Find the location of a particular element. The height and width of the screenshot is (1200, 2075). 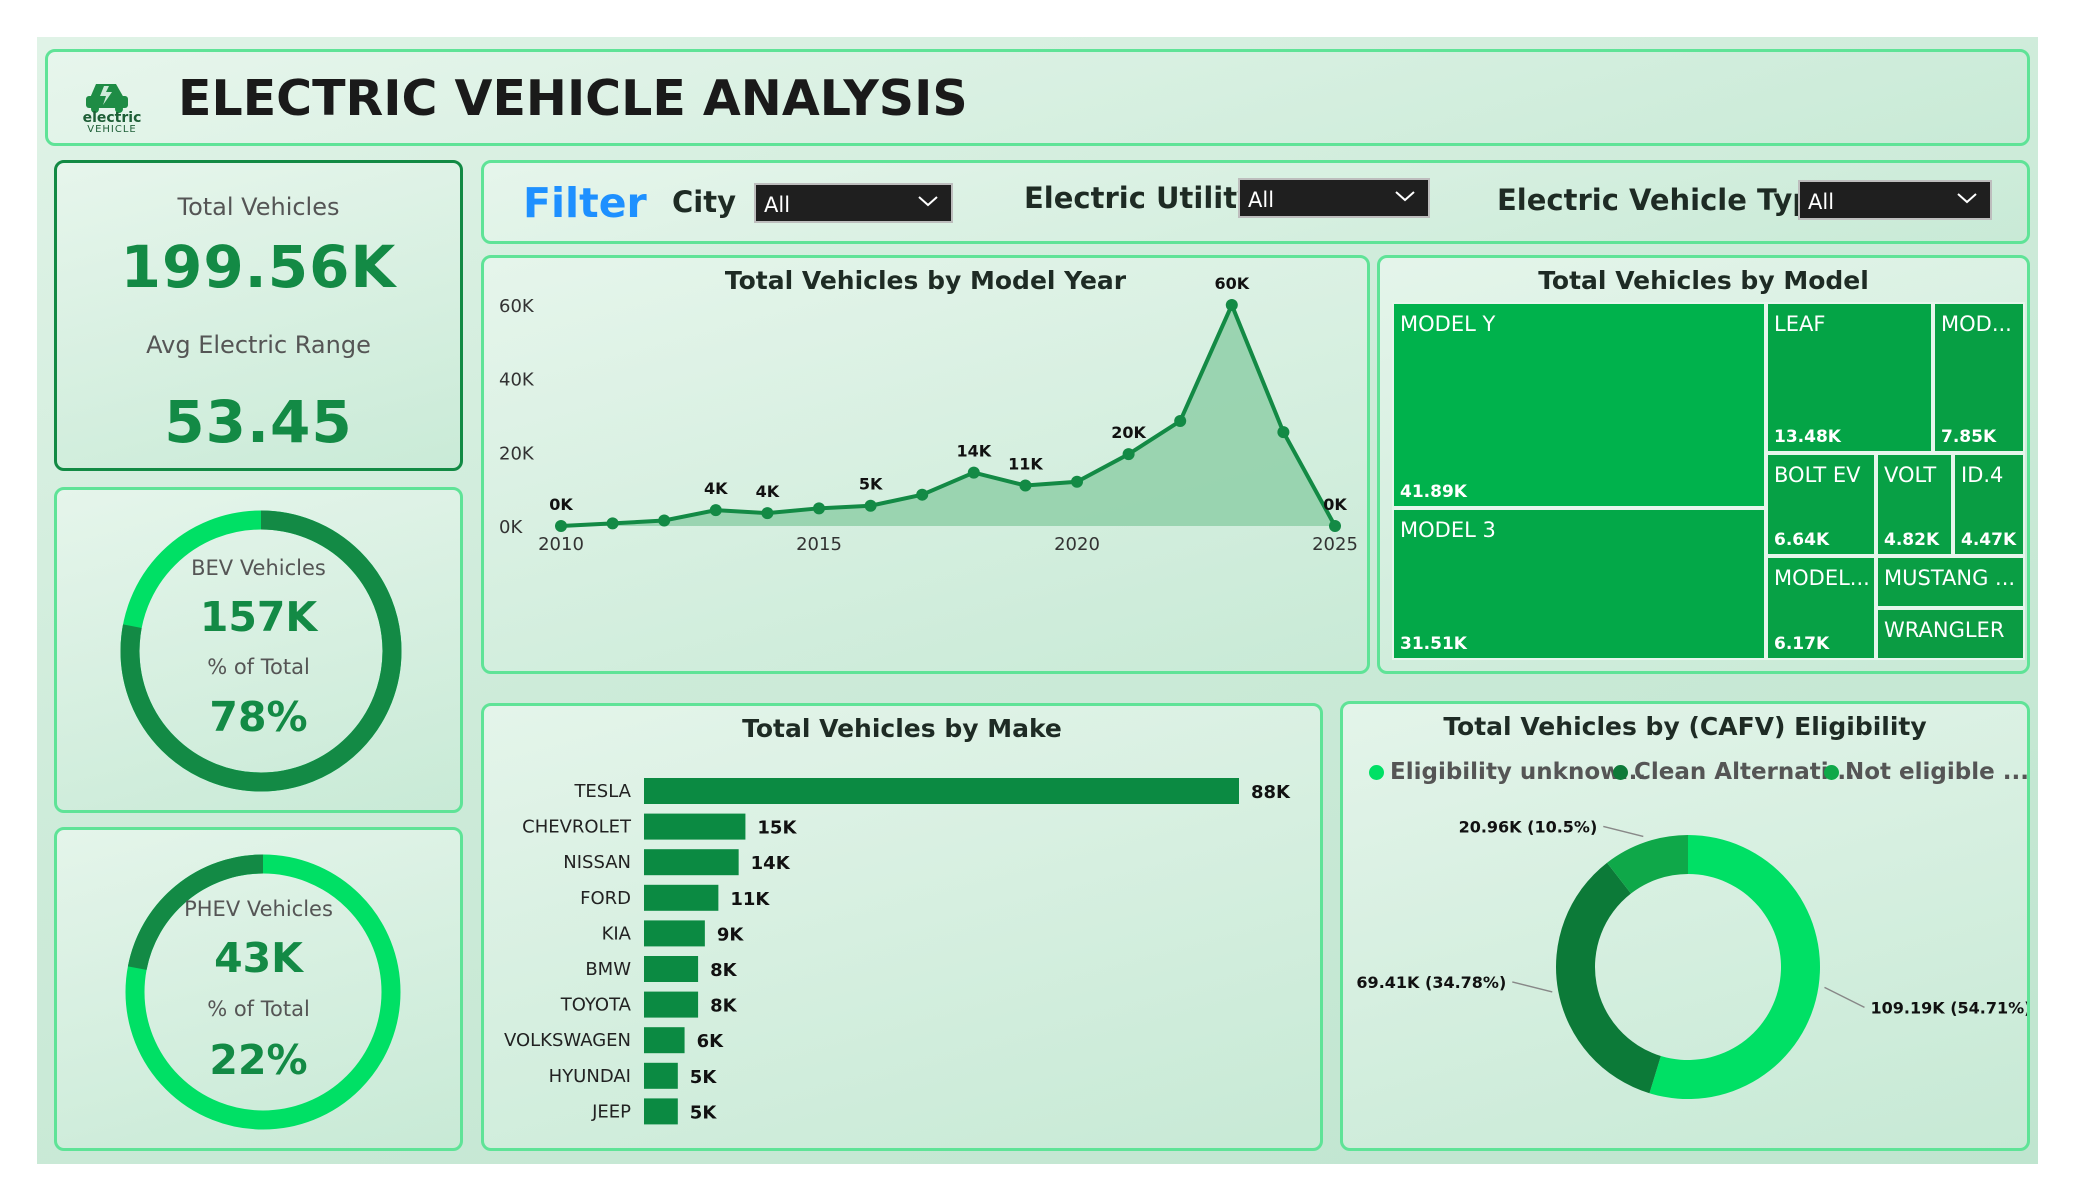

x-tick-label: 2025 is located at coordinates (1335, 544).